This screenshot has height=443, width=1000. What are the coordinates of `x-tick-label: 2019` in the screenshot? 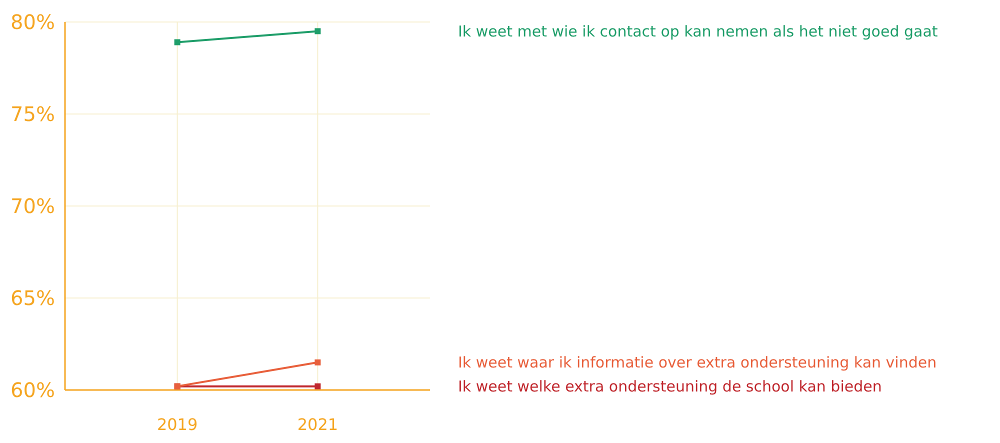 It's located at (177, 424).